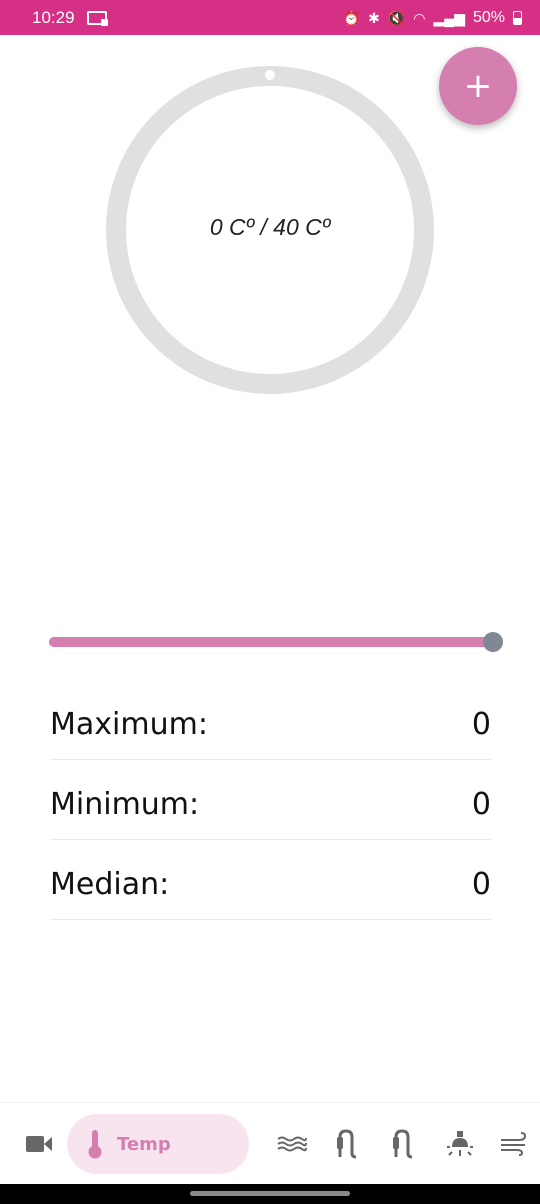 The image size is (540, 1204). I want to click on signal-icon: ▂▄▆, so click(449, 17).